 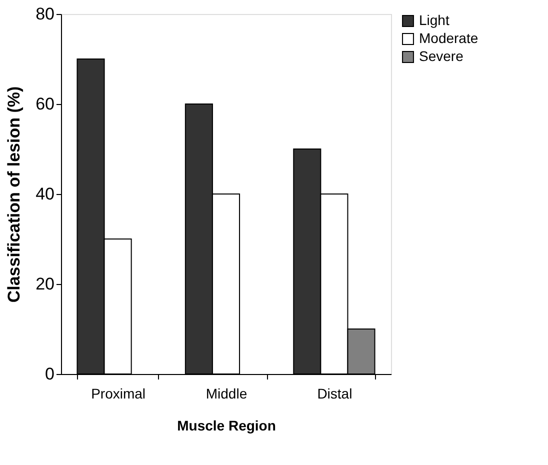 I want to click on y-tick-label: 60, so click(x=45, y=104).